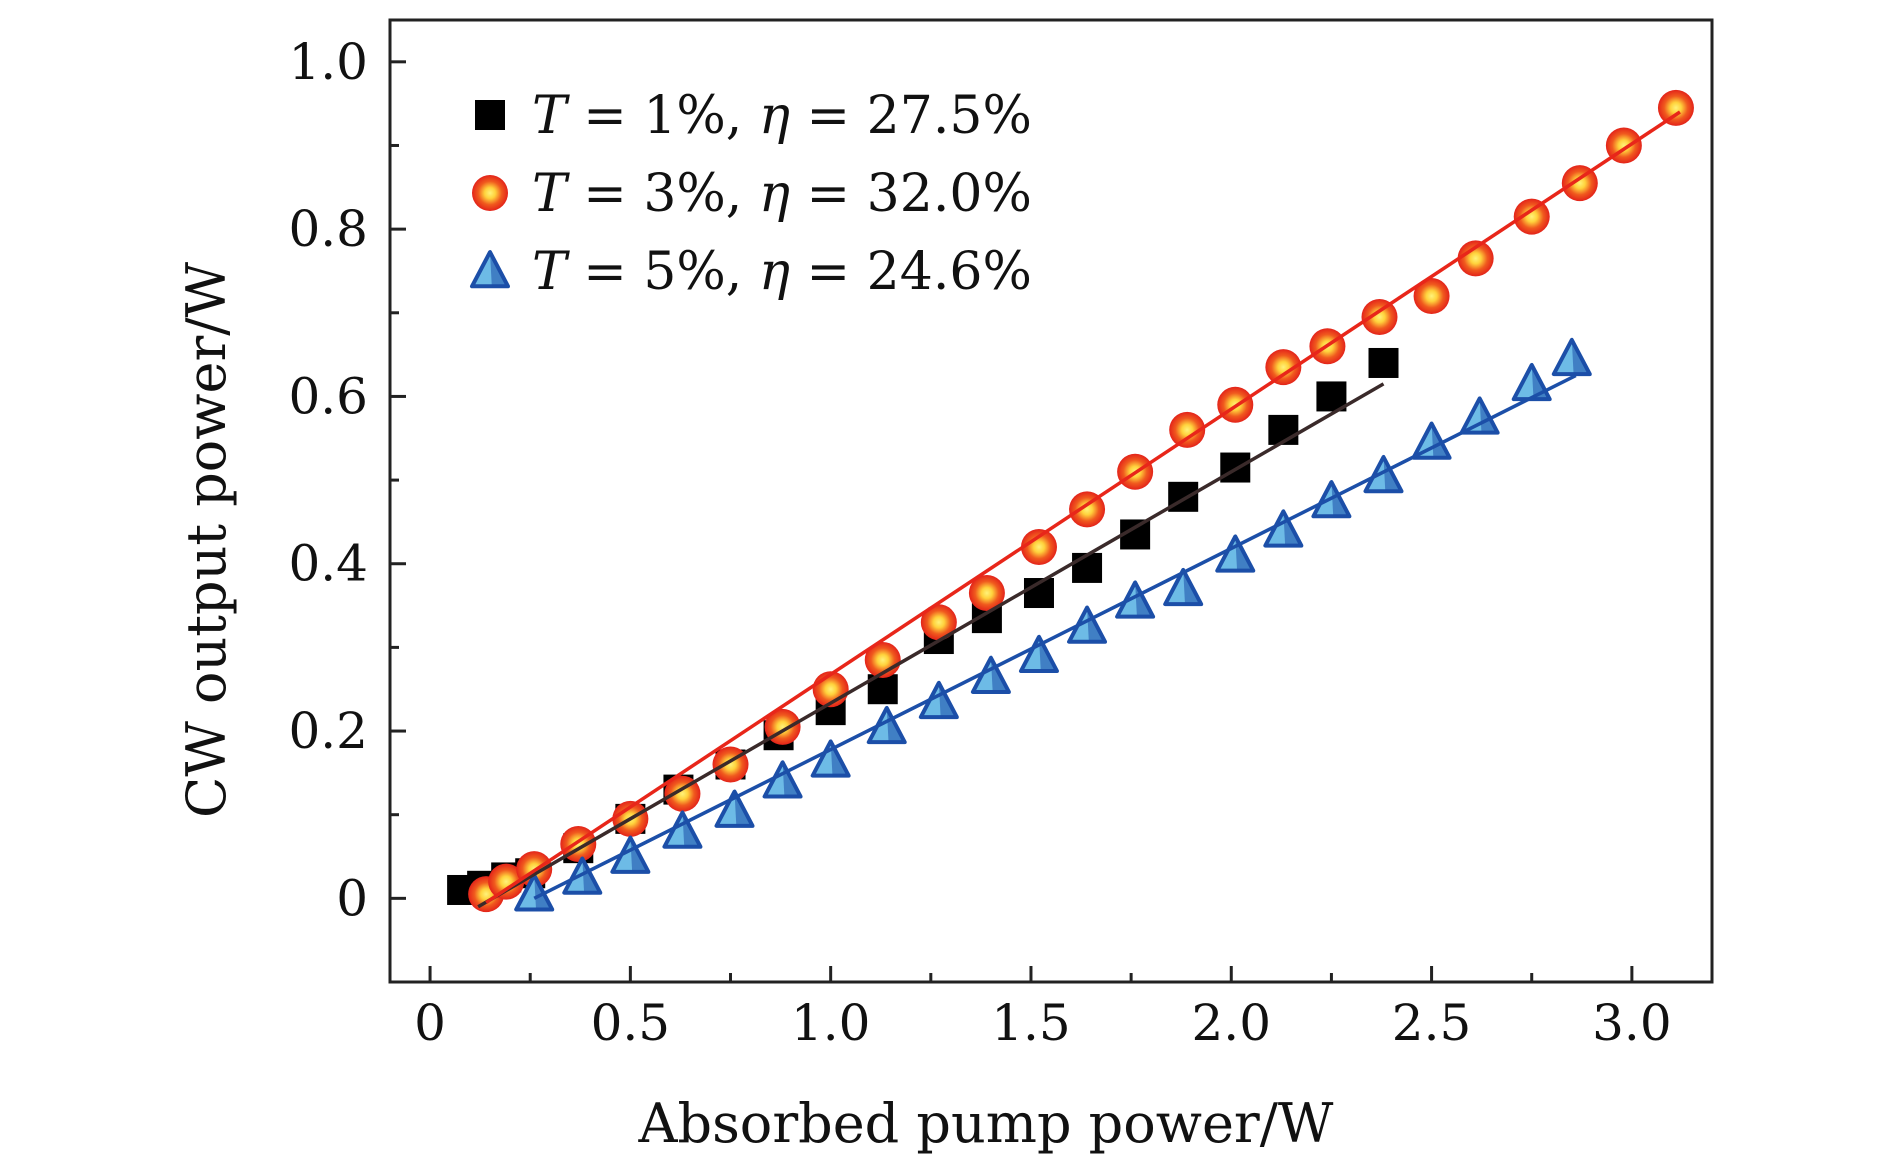 Image resolution: width=1890 pixels, height=1158 pixels. I want to click on y-tick-label: 0, so click(352, 898).